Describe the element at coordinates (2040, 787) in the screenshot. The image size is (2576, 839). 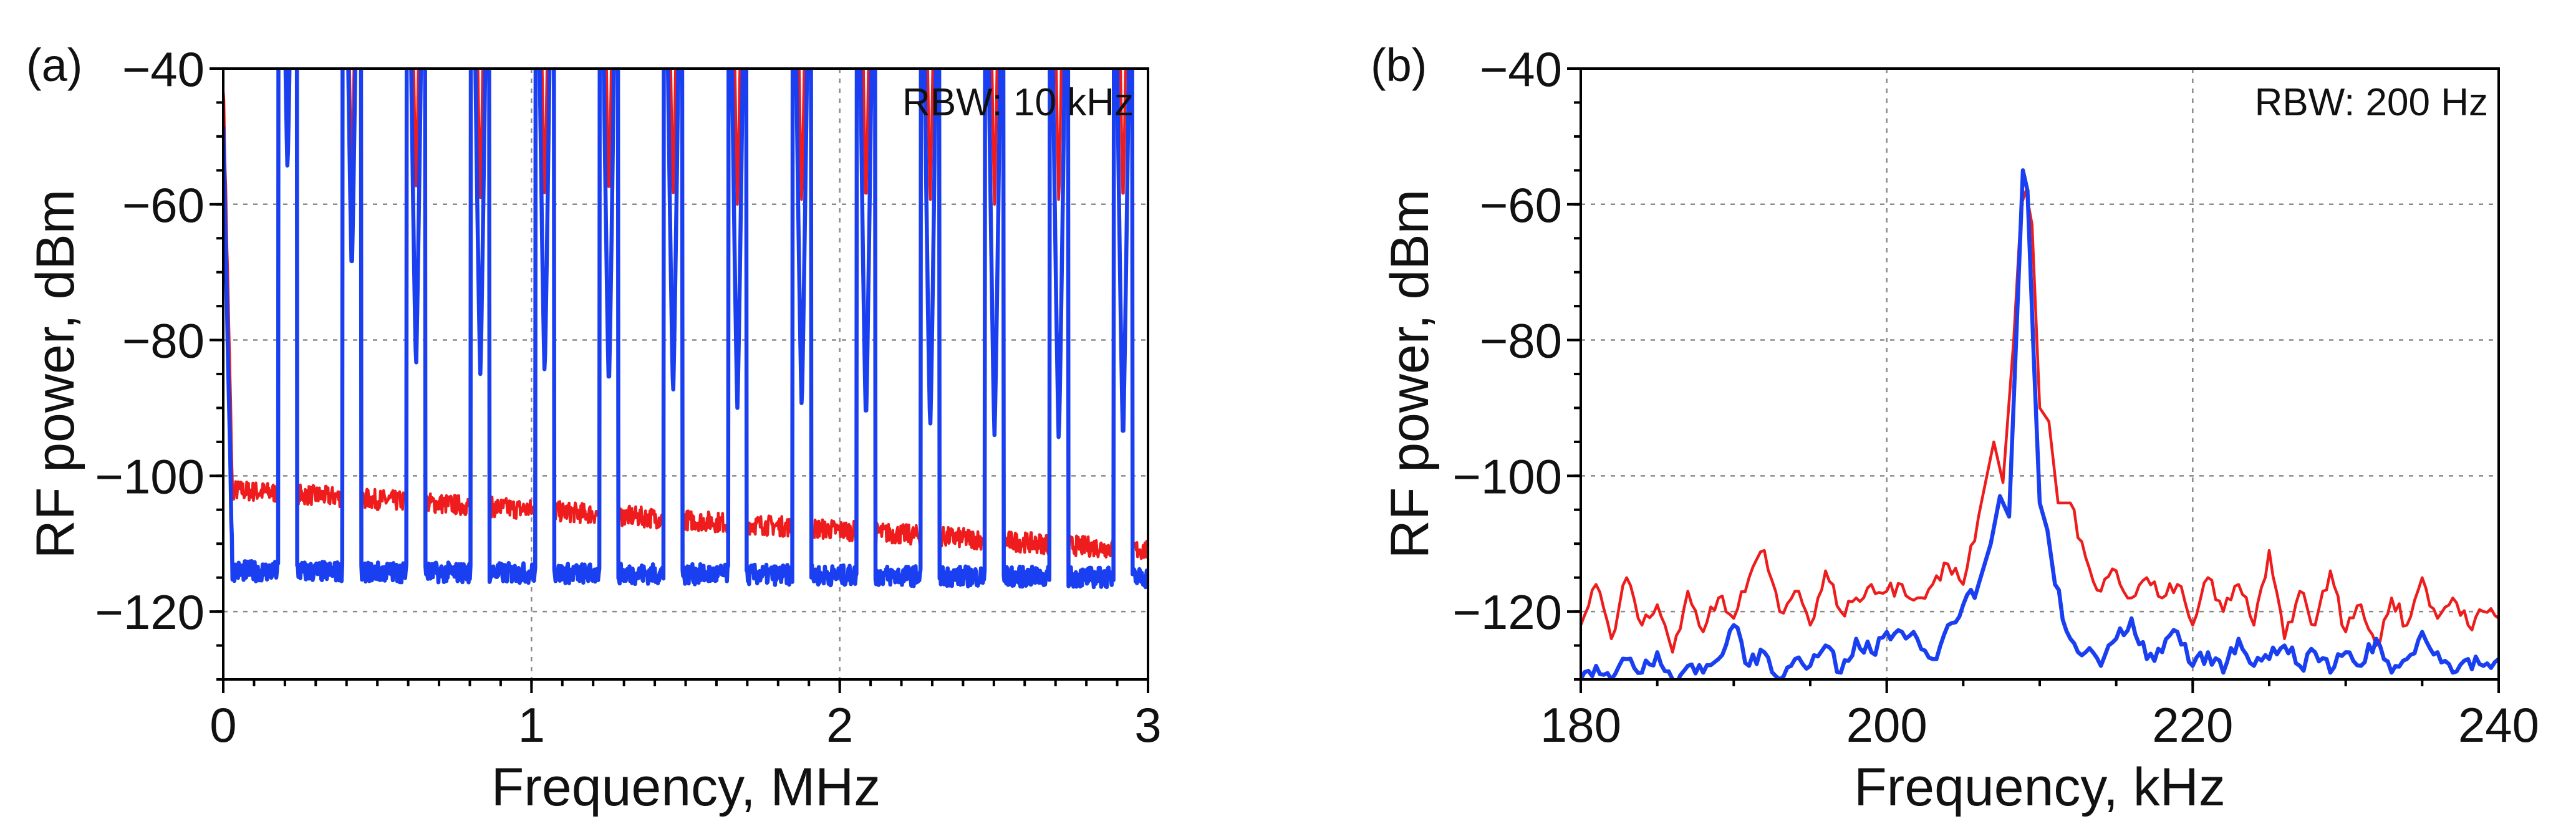
I see `x-axis-label-b: Frequency, kHz` at that location.